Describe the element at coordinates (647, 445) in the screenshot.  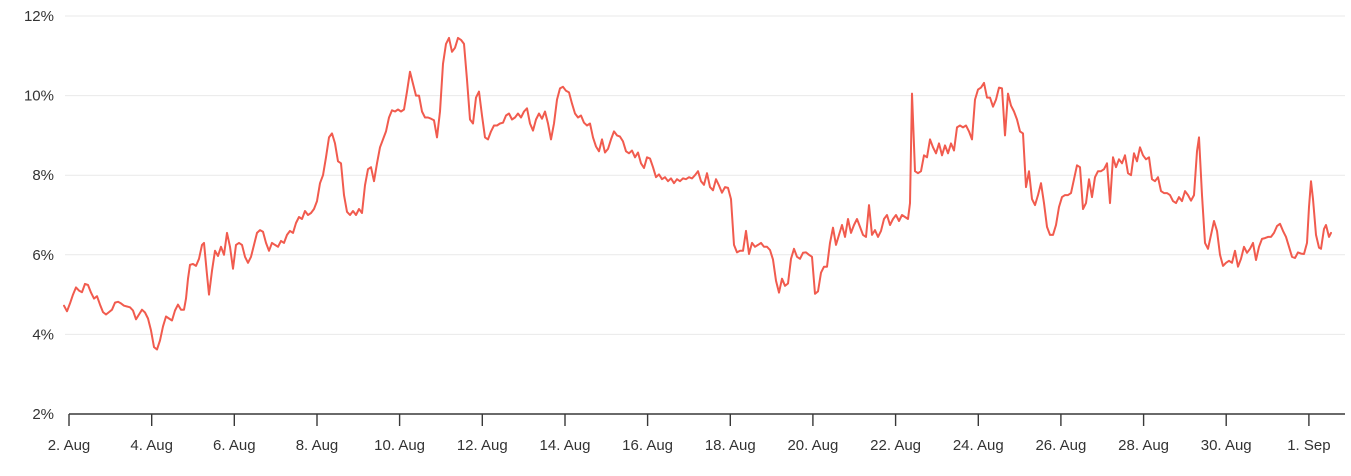
I see `x-axis-label: 16. Aug` at that location.